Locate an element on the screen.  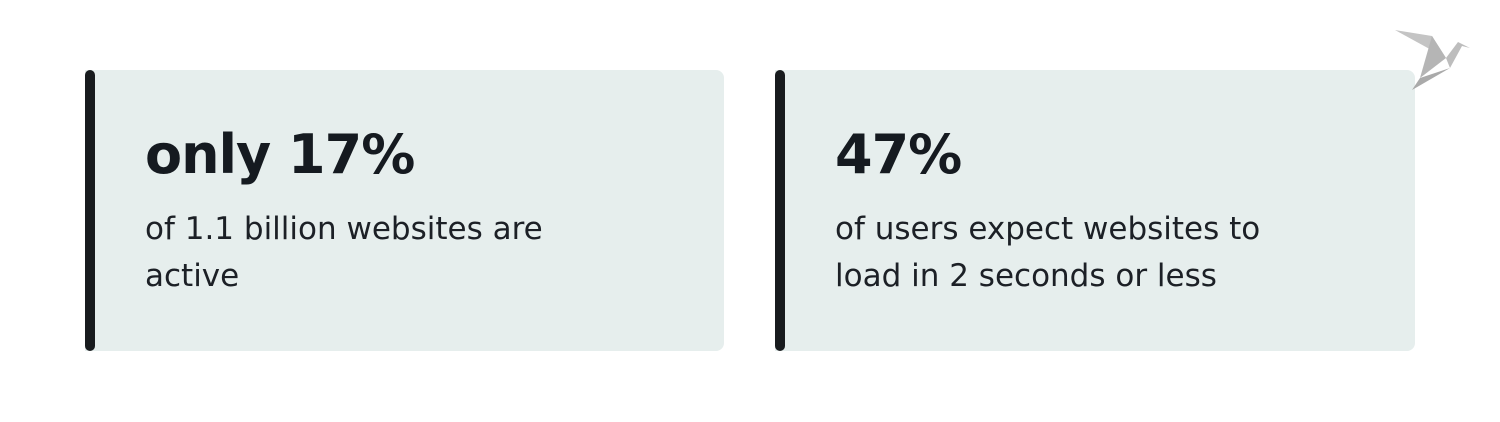
stat-title: only 17% is located at coordinates (280, 154).